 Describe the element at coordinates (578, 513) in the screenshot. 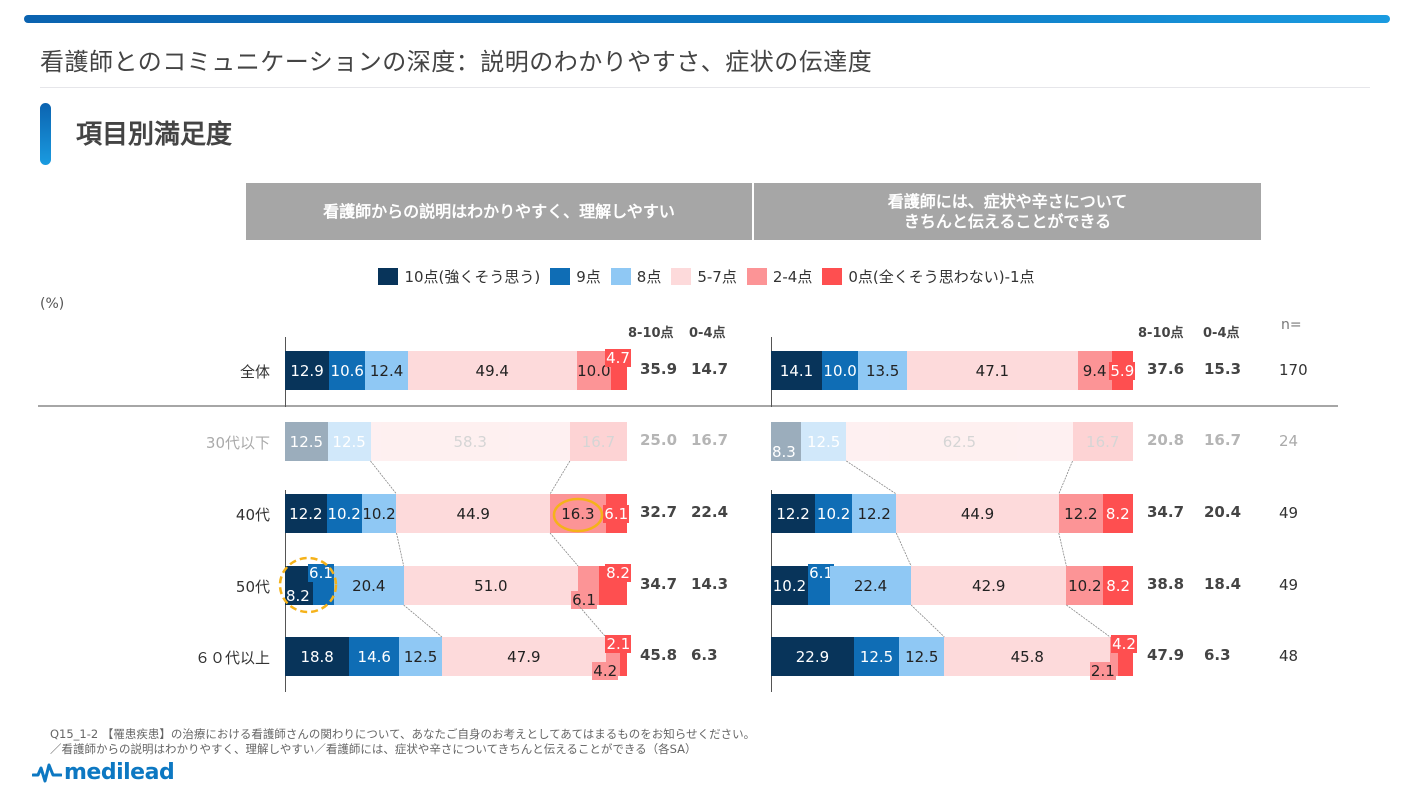

I see `bar-segment: 16.3` at that location.